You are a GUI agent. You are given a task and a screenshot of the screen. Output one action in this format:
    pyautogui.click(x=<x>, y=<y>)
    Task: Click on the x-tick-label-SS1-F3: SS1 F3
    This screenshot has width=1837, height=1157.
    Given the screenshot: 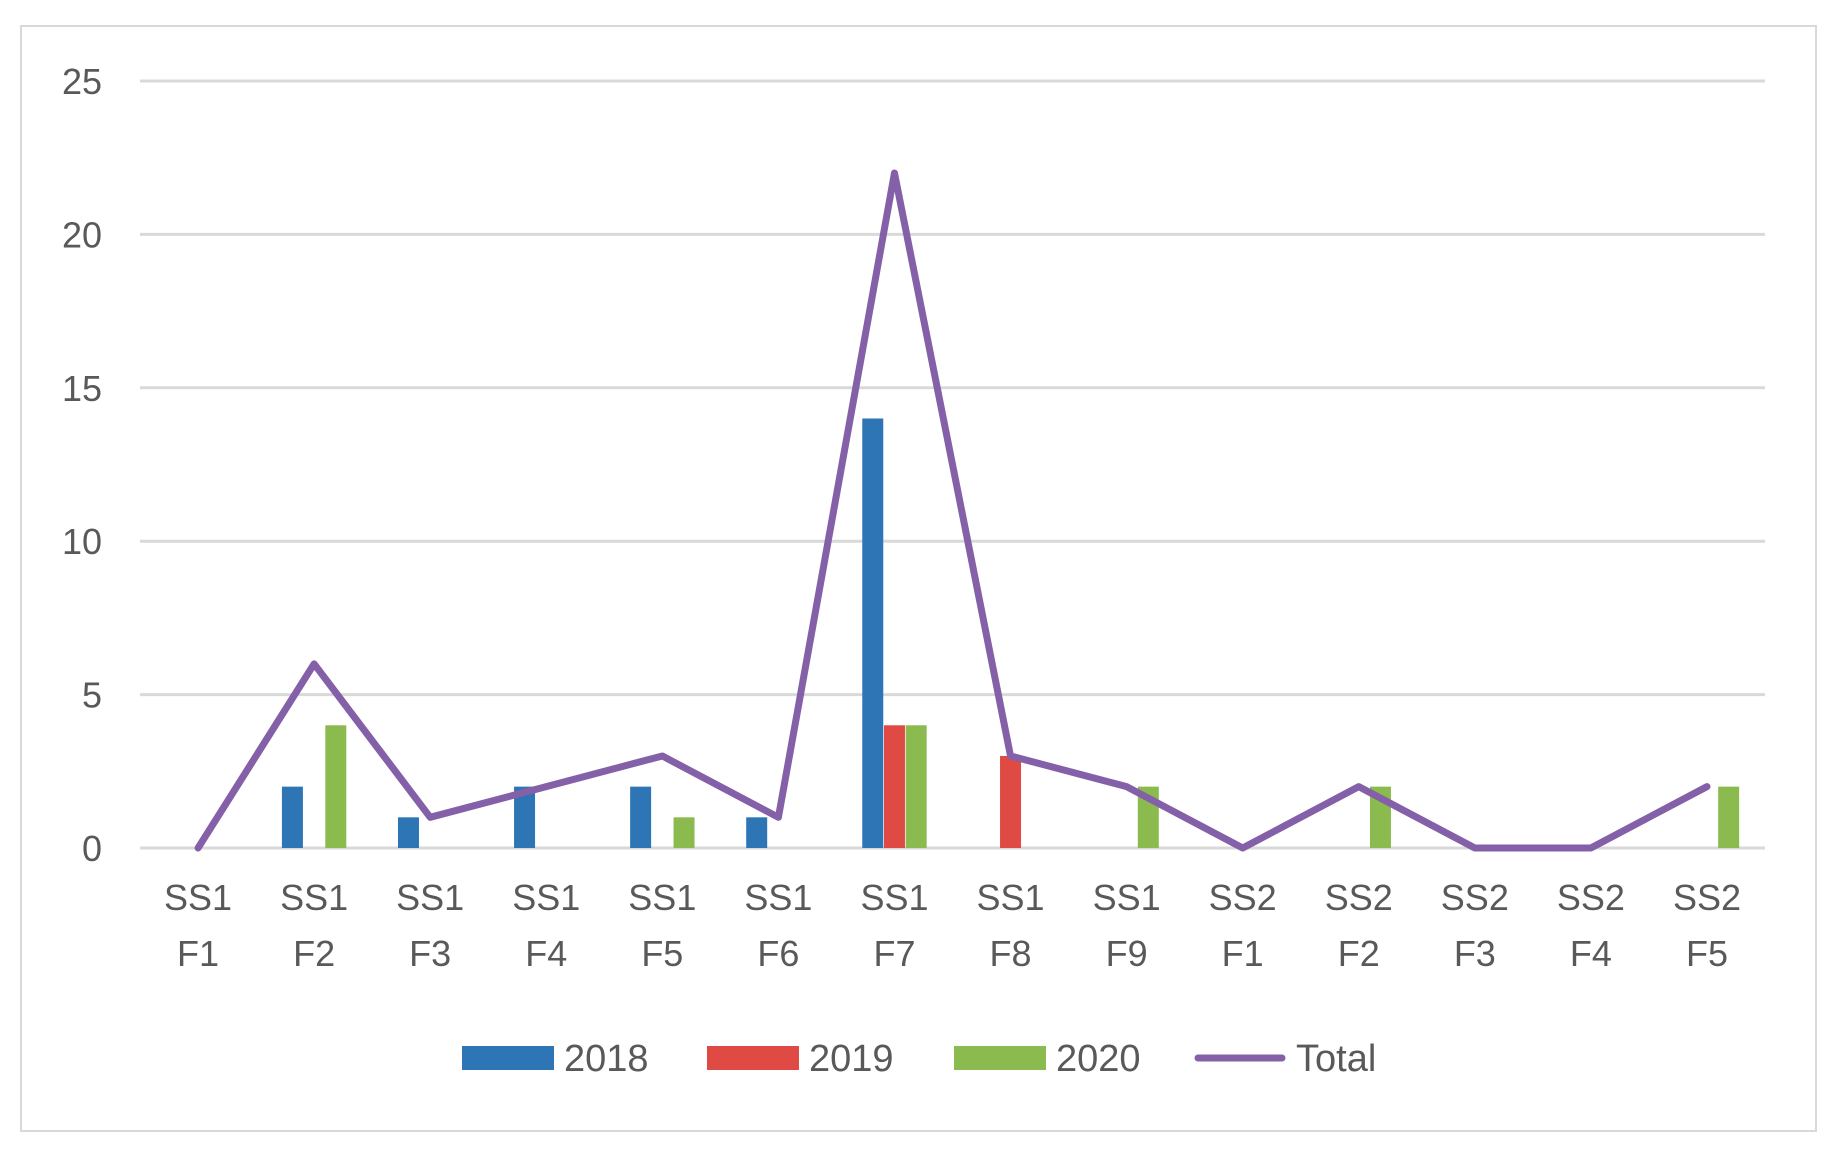 What is the action you would take?
    pyautogui.click(x=430, y=925)
    